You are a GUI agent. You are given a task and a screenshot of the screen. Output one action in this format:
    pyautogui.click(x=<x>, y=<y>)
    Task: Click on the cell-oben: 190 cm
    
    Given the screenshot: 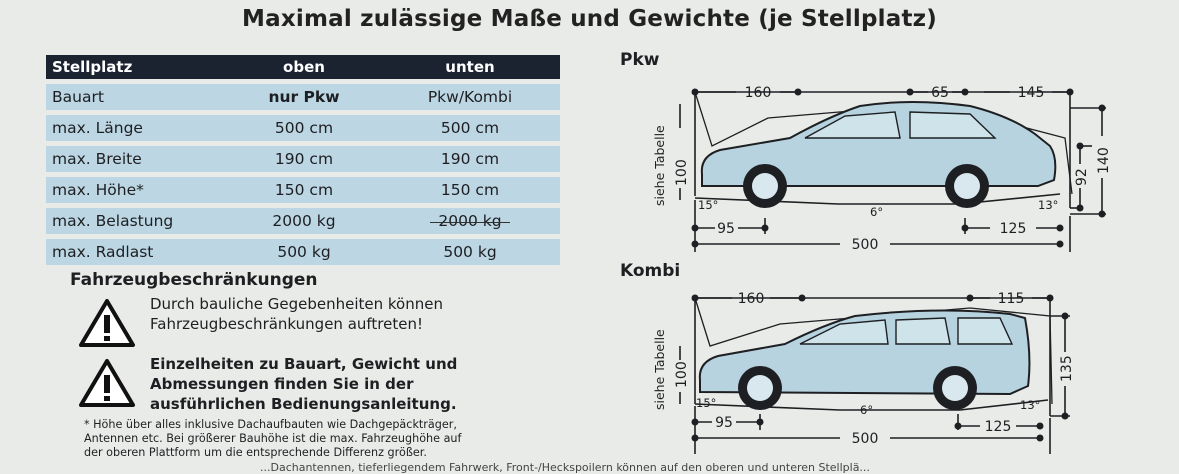 What is the action you would take?
    pyautogui.click(x=304, y=159)
    